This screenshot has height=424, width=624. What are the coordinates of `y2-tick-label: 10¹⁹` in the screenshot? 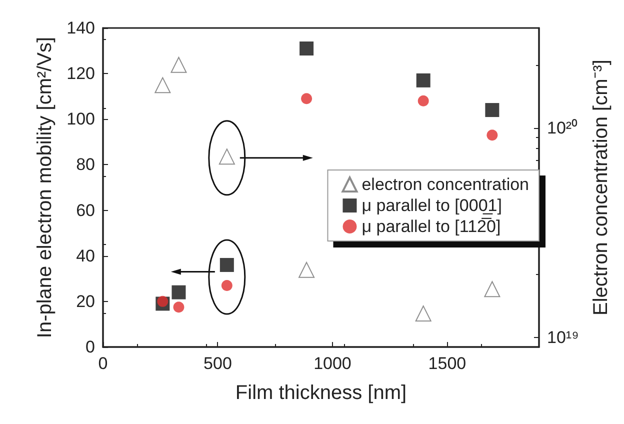 It's located at (563, 337).